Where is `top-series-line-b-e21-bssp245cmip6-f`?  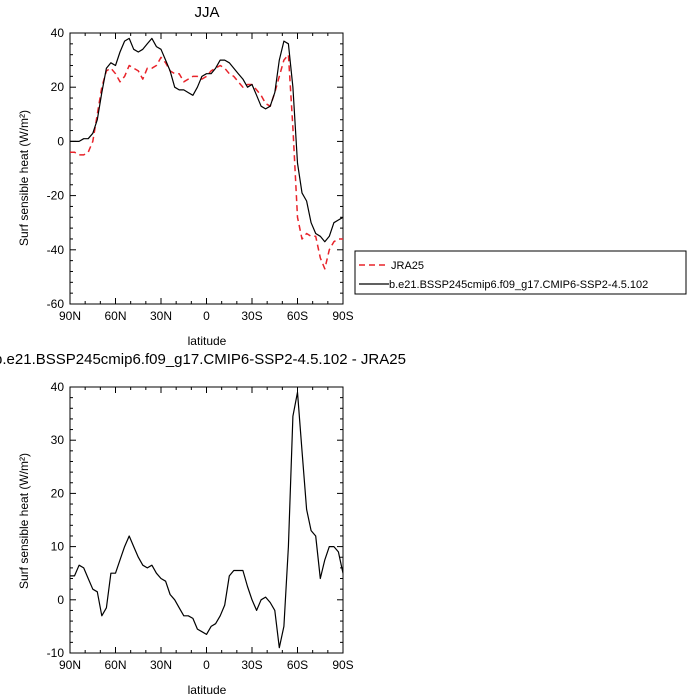
top-series-line-b-e21-bssp245cmip6-f is located at coordinates (207, 140).